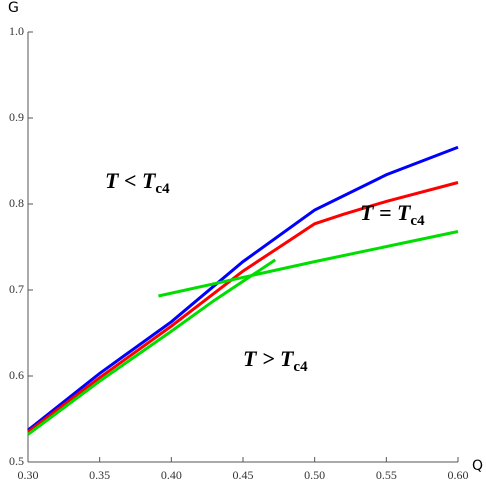 The height and width of the screenshot is (492, 486). What do you see at coordinates (13, 8) in the screenshot?
I see `y-axis-label: G` at bounding box center [13, 8].